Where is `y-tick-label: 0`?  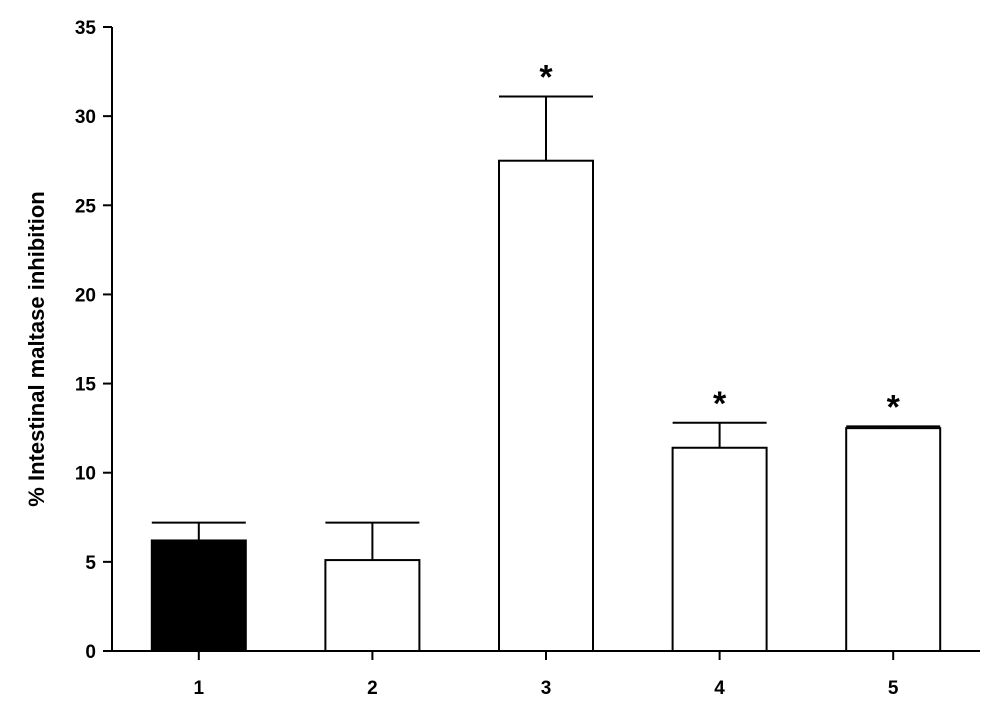 y-tick-label: 0 is located at coordinates (90, 652).